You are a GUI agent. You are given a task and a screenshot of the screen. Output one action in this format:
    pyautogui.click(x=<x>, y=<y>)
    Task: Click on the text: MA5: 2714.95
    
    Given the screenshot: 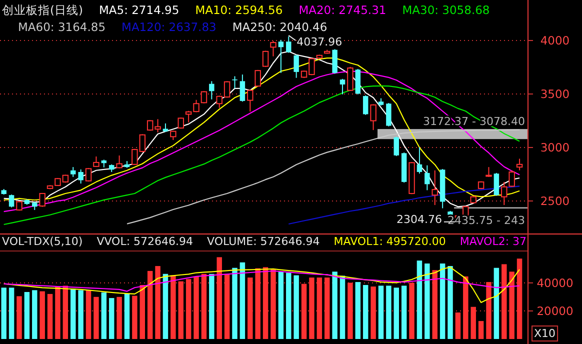 What is the action you would take?
    pyautogui.click(x=139, y=10)
    